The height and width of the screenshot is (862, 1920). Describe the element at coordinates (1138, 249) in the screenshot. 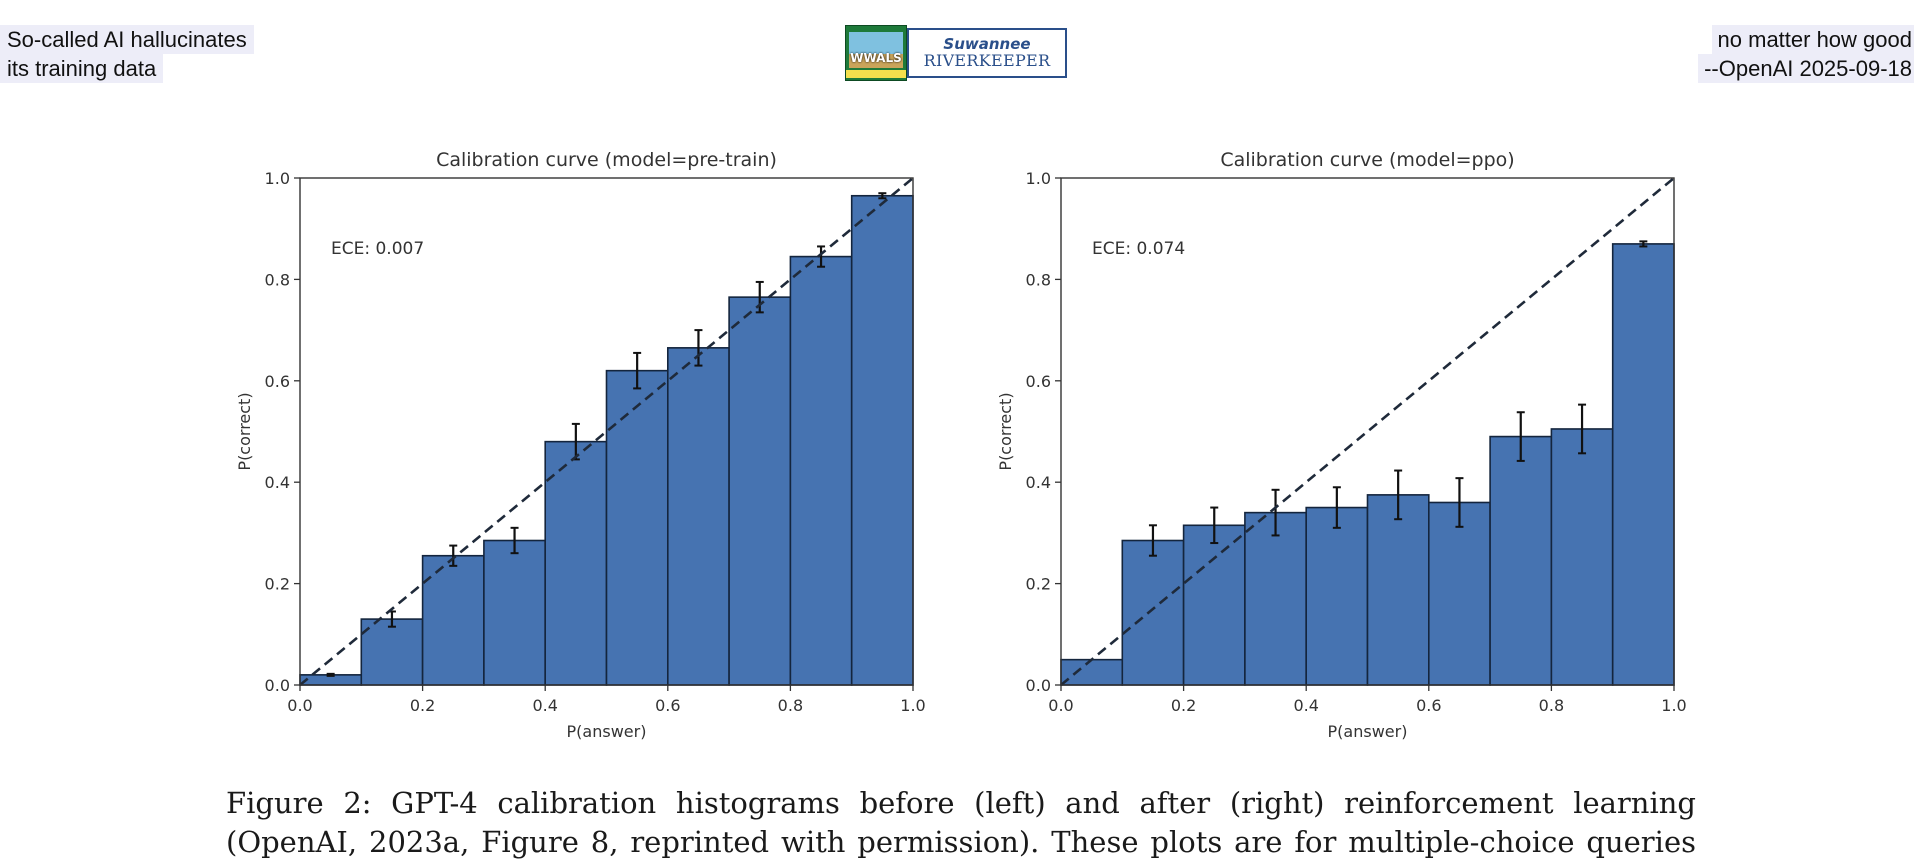

I see `ece-annotation: ECE: 0.074` at that location.